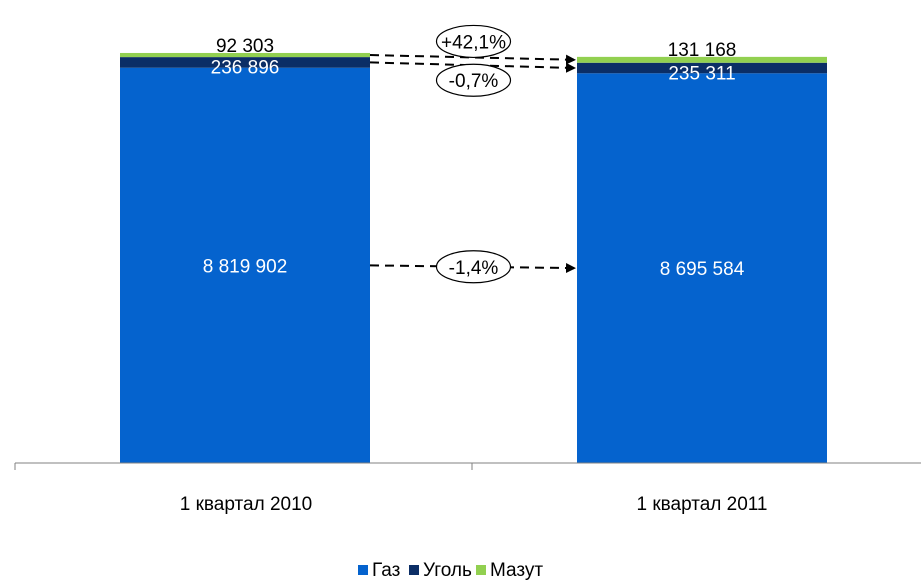 The width and height of the screenshot is (921, 583). Describe the element at coordinates (472, 59) in the screenshot. I see `change-arrow-fuel-oil` at that location.